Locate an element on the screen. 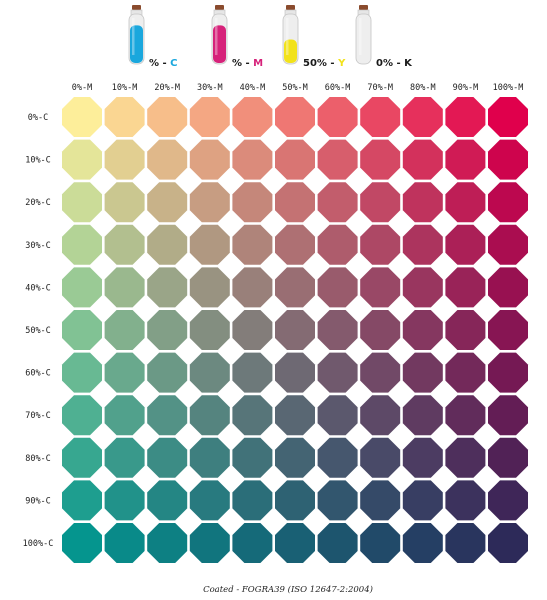  x-tick-label: 10%-M is located at coordinates (125, 88).